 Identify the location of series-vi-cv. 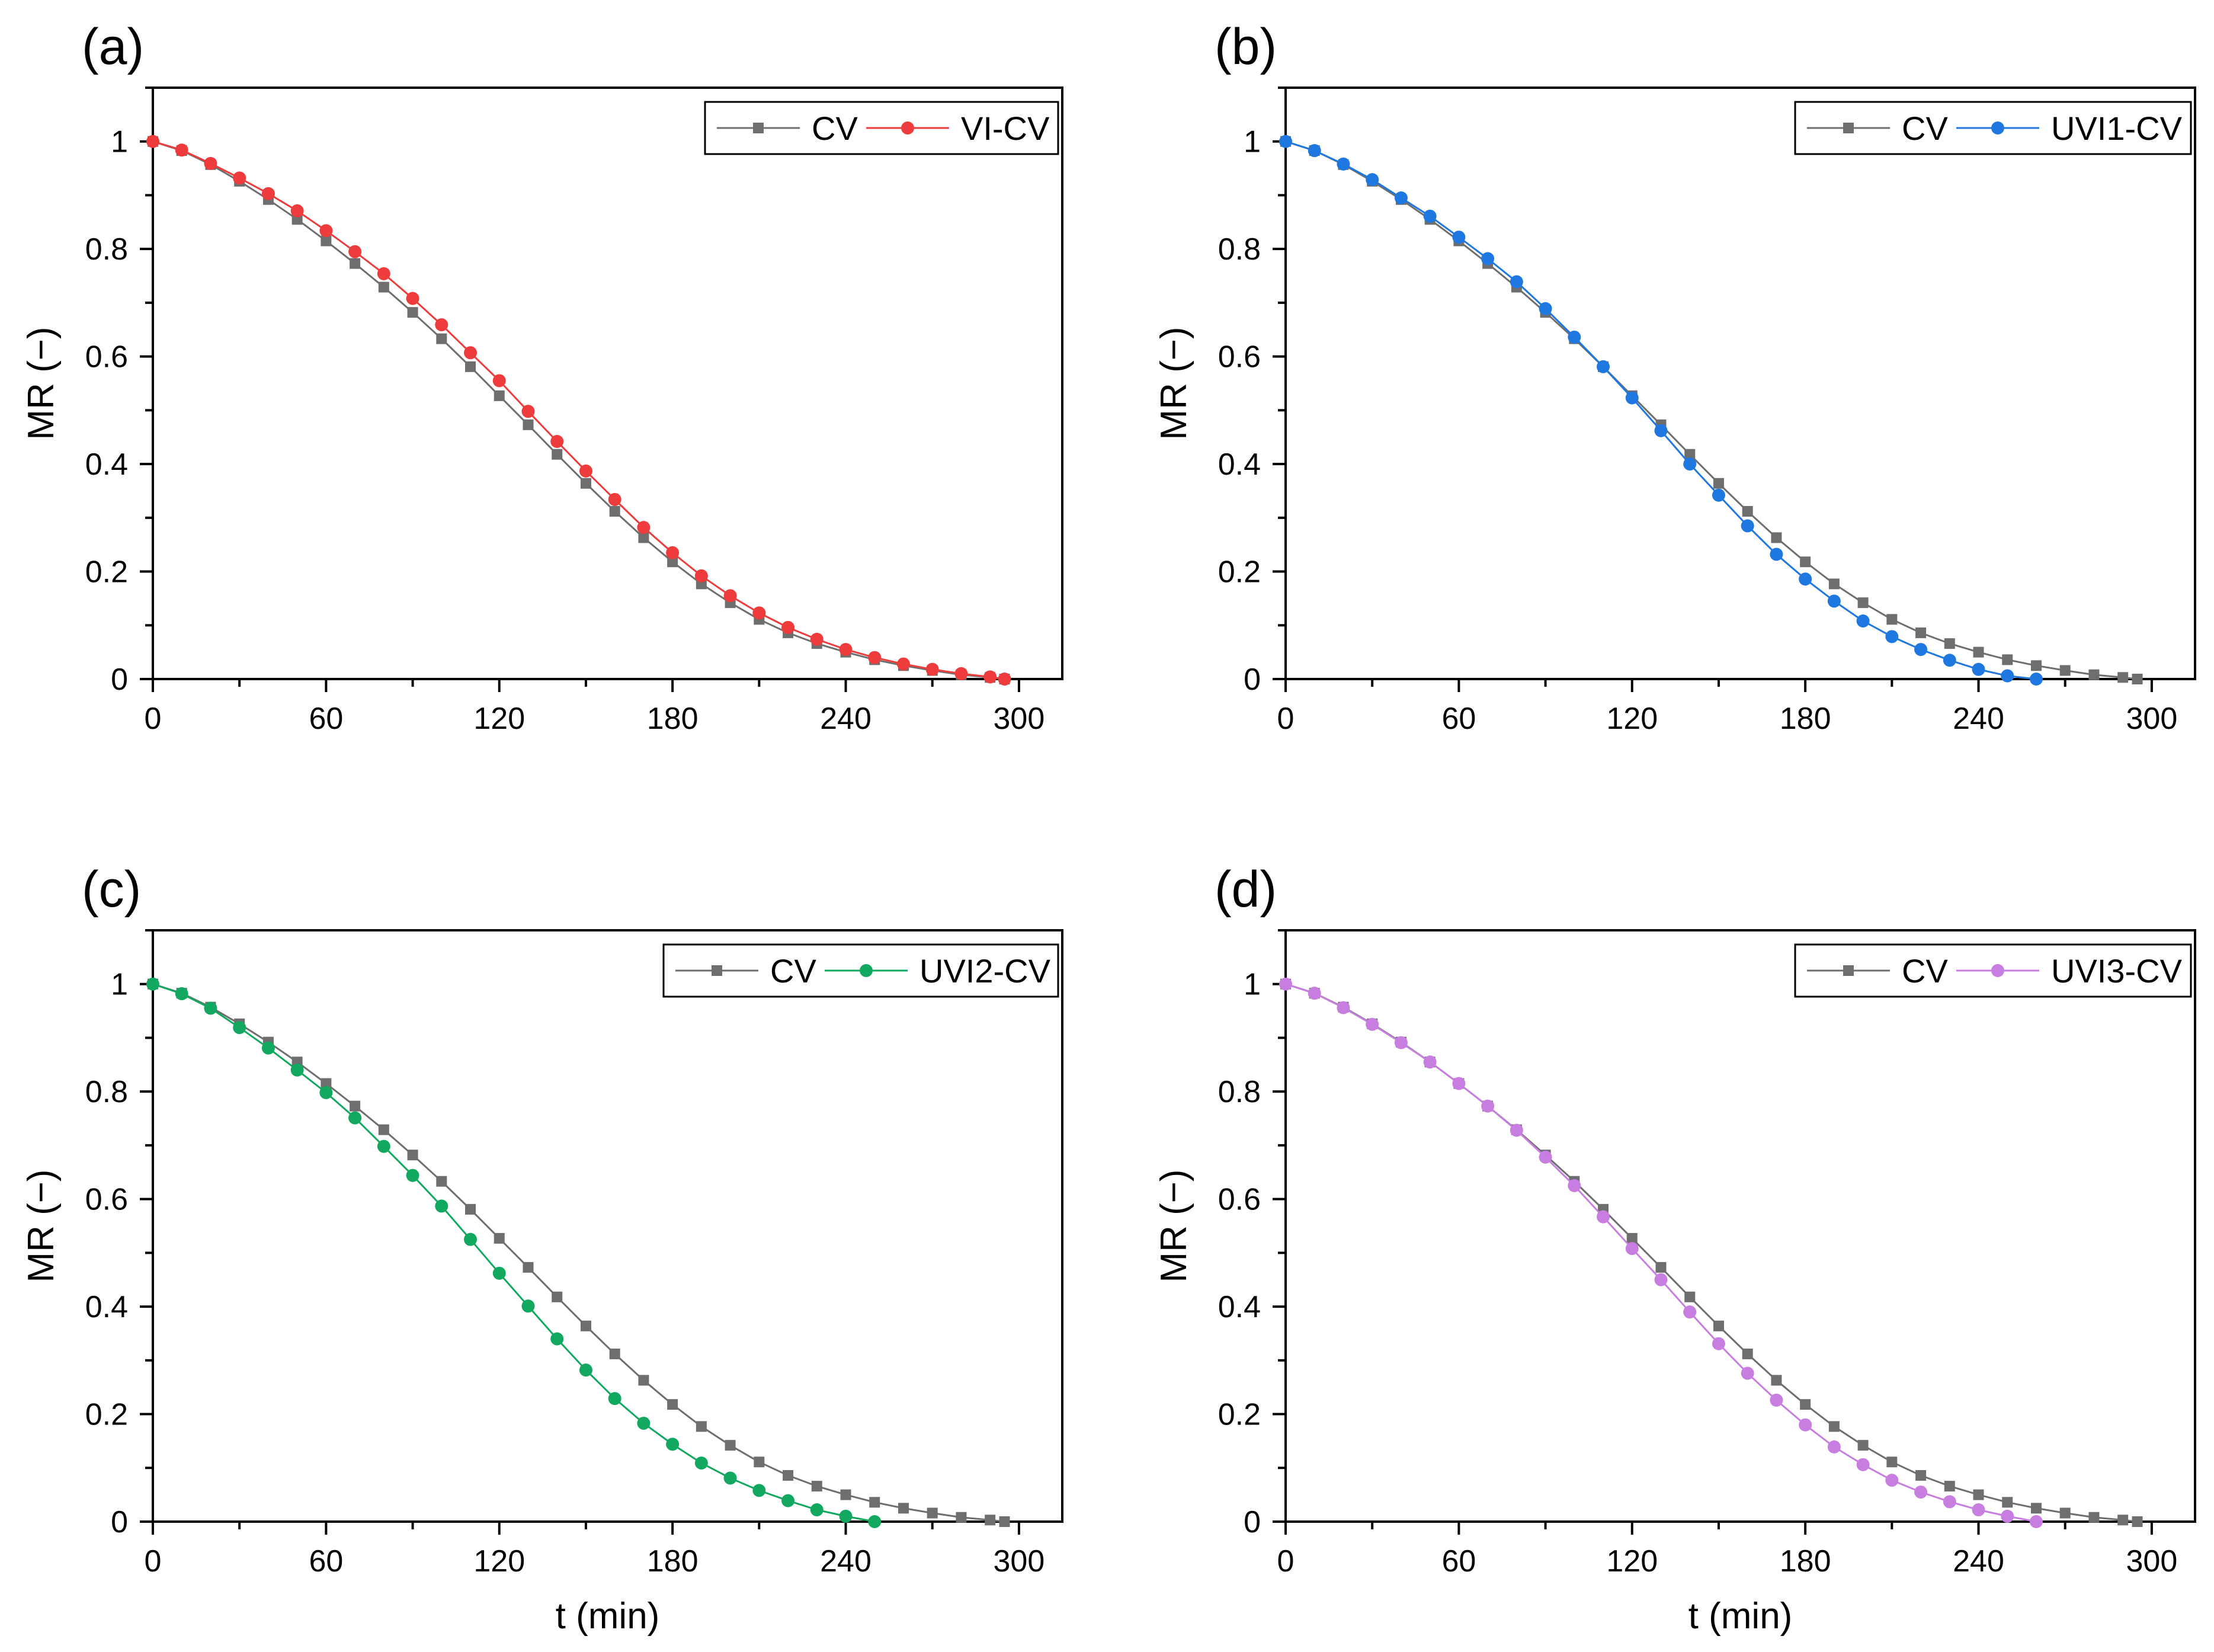
(578, 411).